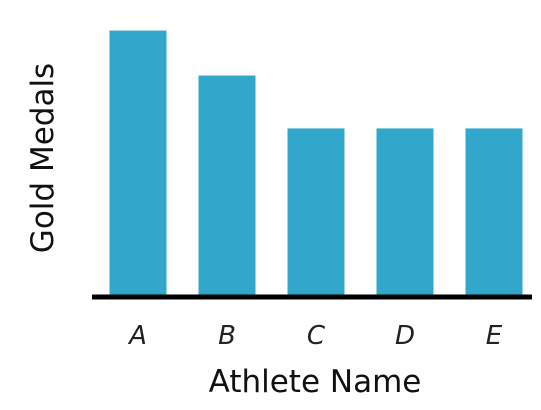 The width and height of the screenshot is (541, 410). Describe the element at coordinates (405, 211) in the screenshot. I see `bar-d` at that location.